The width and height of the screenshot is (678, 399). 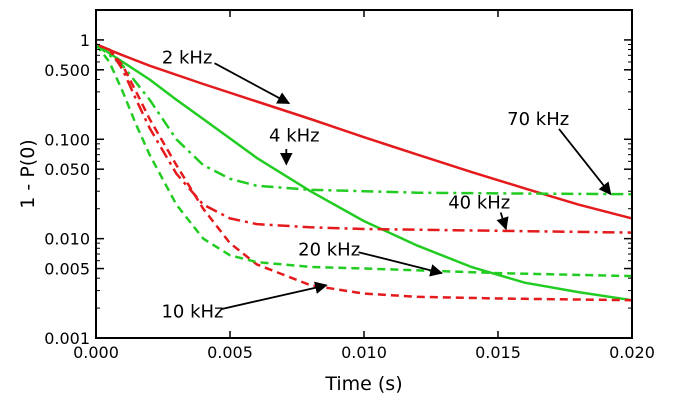 What do you see at coordinates (329, 249) in the screenshot?
I see `annotation-label: 20 kHz` at bounding box center [329, 249].